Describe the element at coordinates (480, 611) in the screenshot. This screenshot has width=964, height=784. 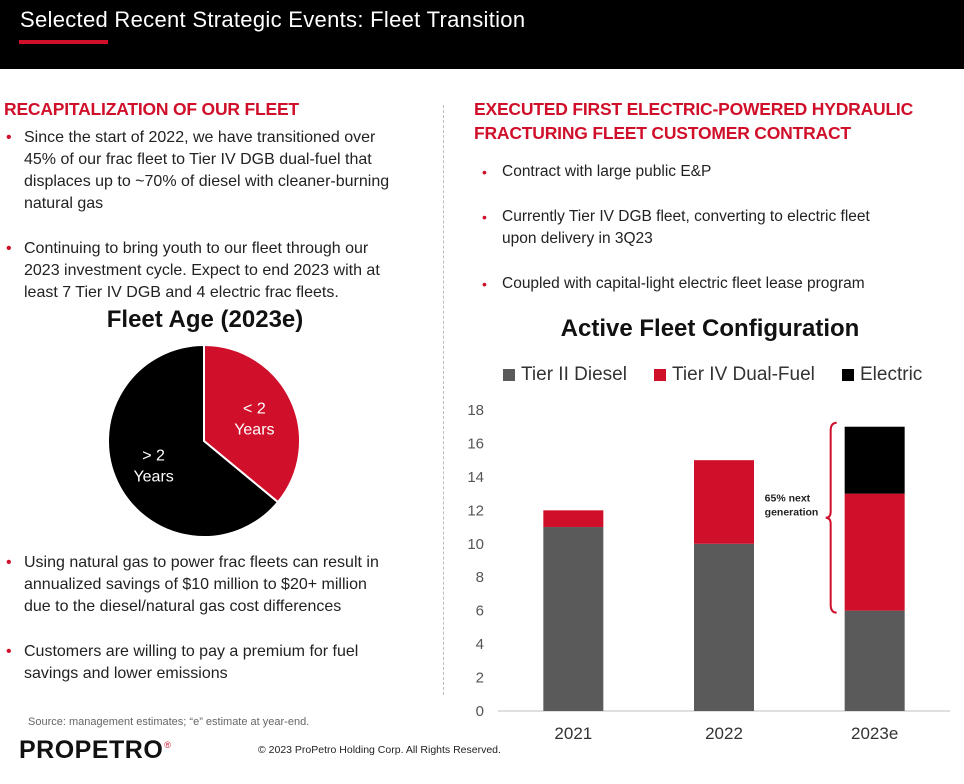
I see `y-tick-label: 6` at that location.